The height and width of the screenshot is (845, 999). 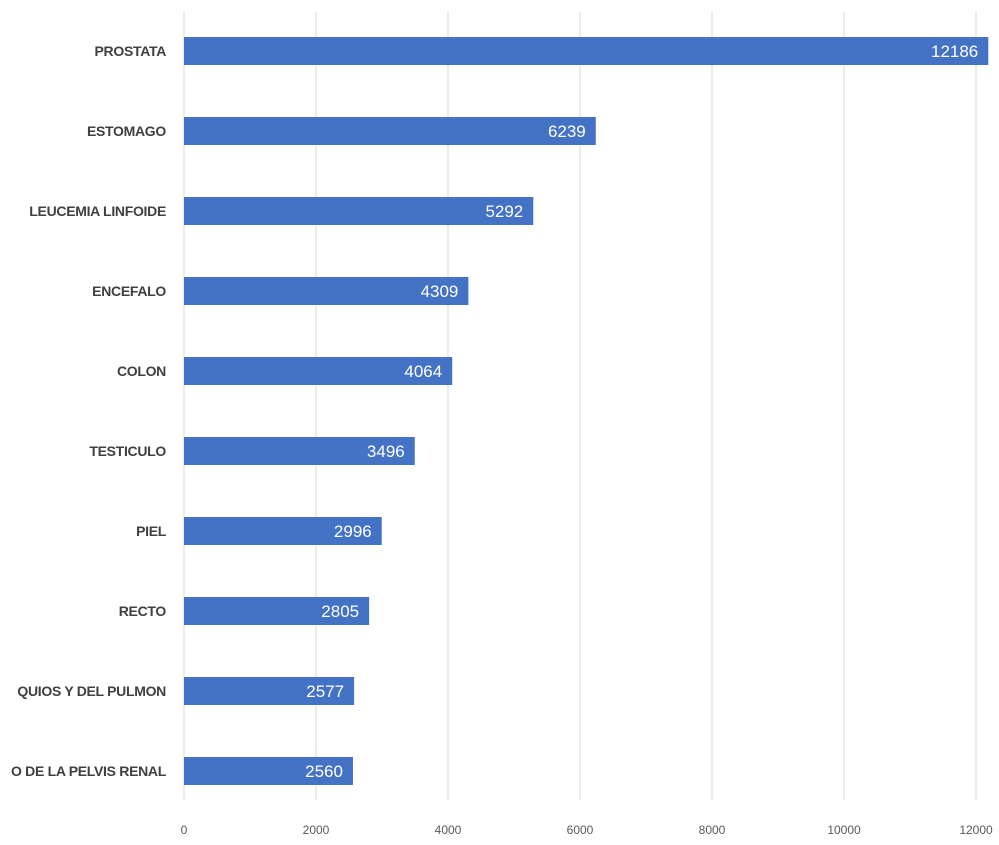 What do you see at coordinates (324, 771) in the screenshot?
I see `data-label-10: 2560` at bounding box center [324, 771].